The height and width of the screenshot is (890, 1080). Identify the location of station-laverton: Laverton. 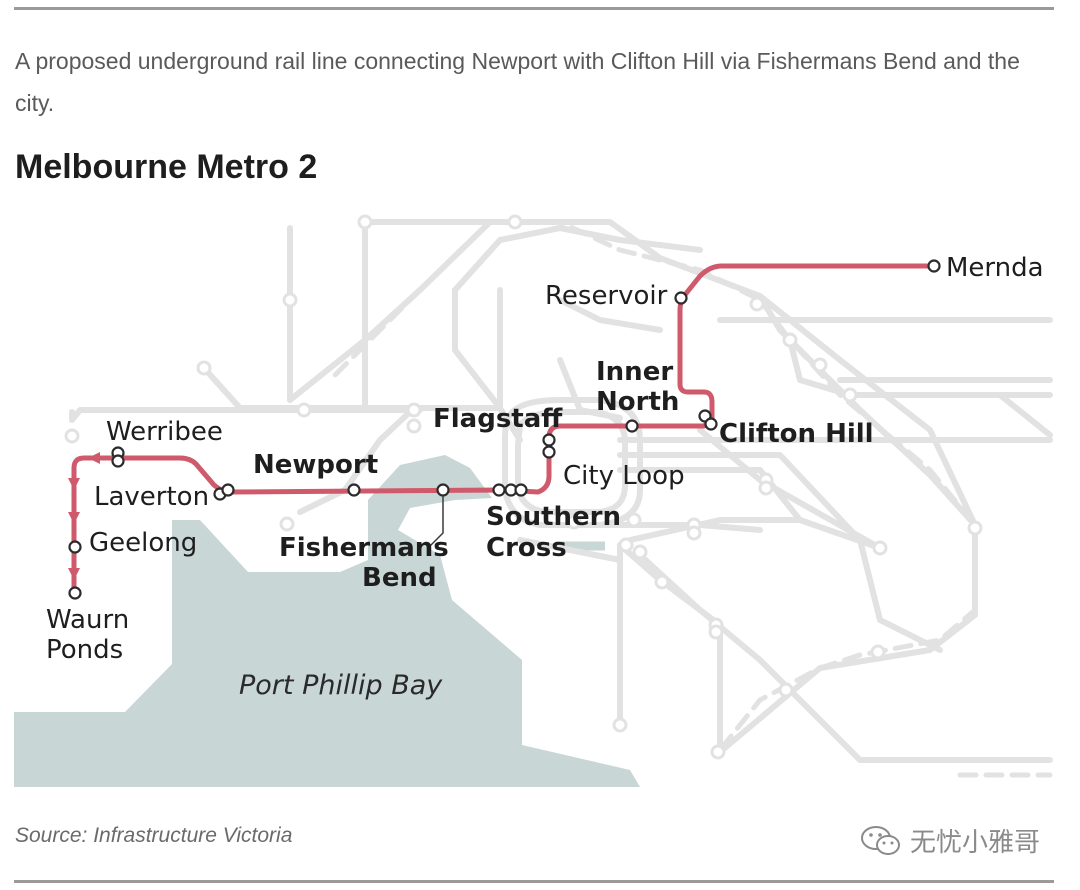
(151, 497).